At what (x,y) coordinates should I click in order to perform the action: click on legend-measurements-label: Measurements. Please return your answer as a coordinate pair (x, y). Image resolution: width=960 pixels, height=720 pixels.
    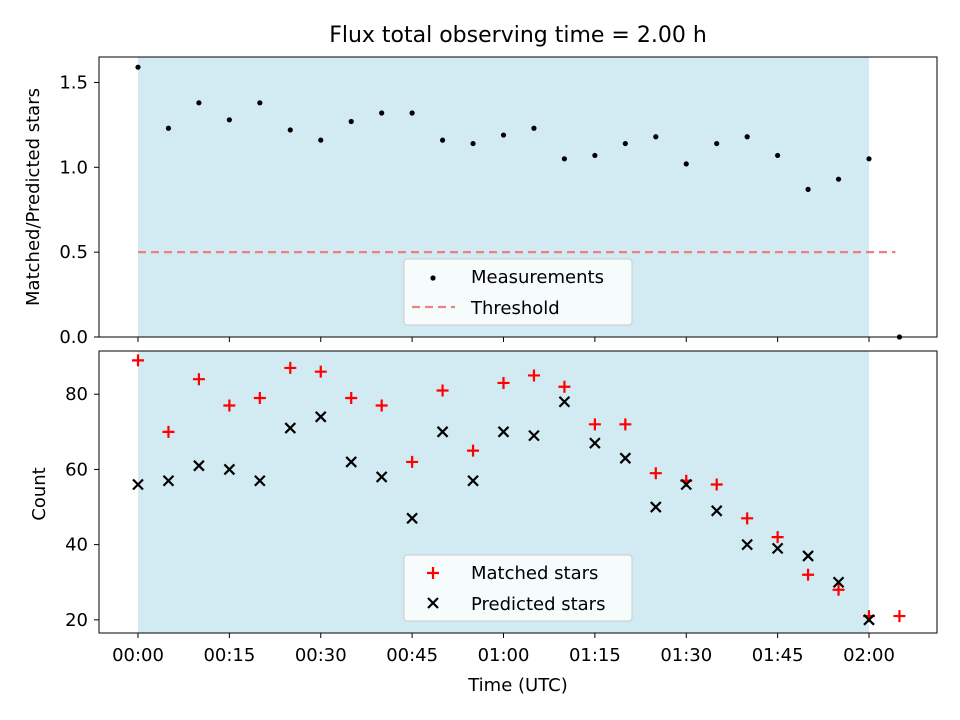
    Looking at the image, I should click on (537, 277).